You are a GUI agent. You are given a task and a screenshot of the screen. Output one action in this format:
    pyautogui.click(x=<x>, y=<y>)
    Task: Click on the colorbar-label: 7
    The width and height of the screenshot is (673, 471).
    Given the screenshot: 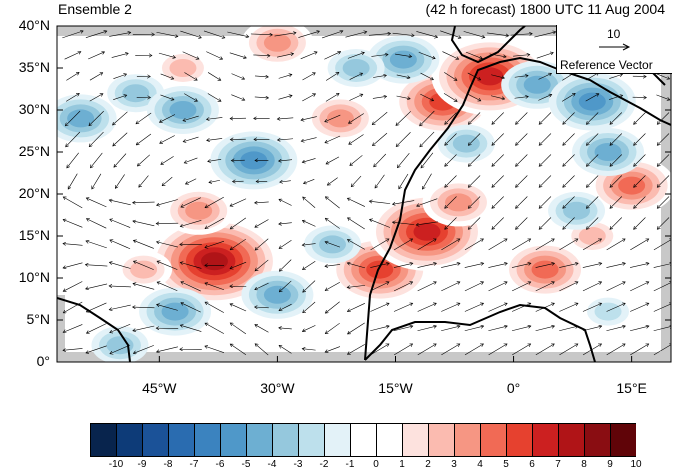 What is the action you would take?
    pyautogui.click(x=558, y=464)
    